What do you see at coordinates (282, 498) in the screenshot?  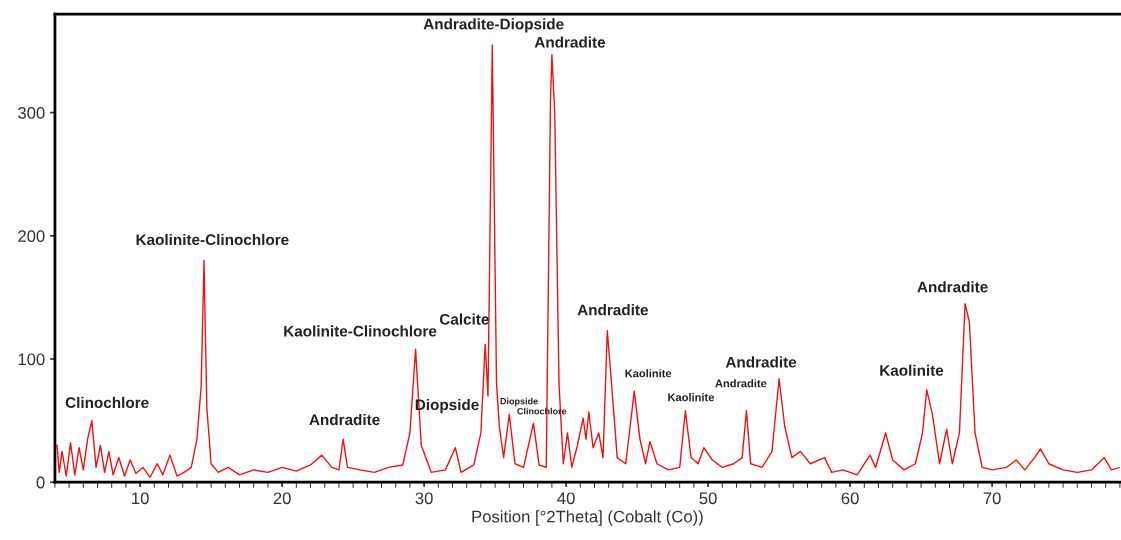 I see `x-tick-label: 20` at bounding box center [282, 498].